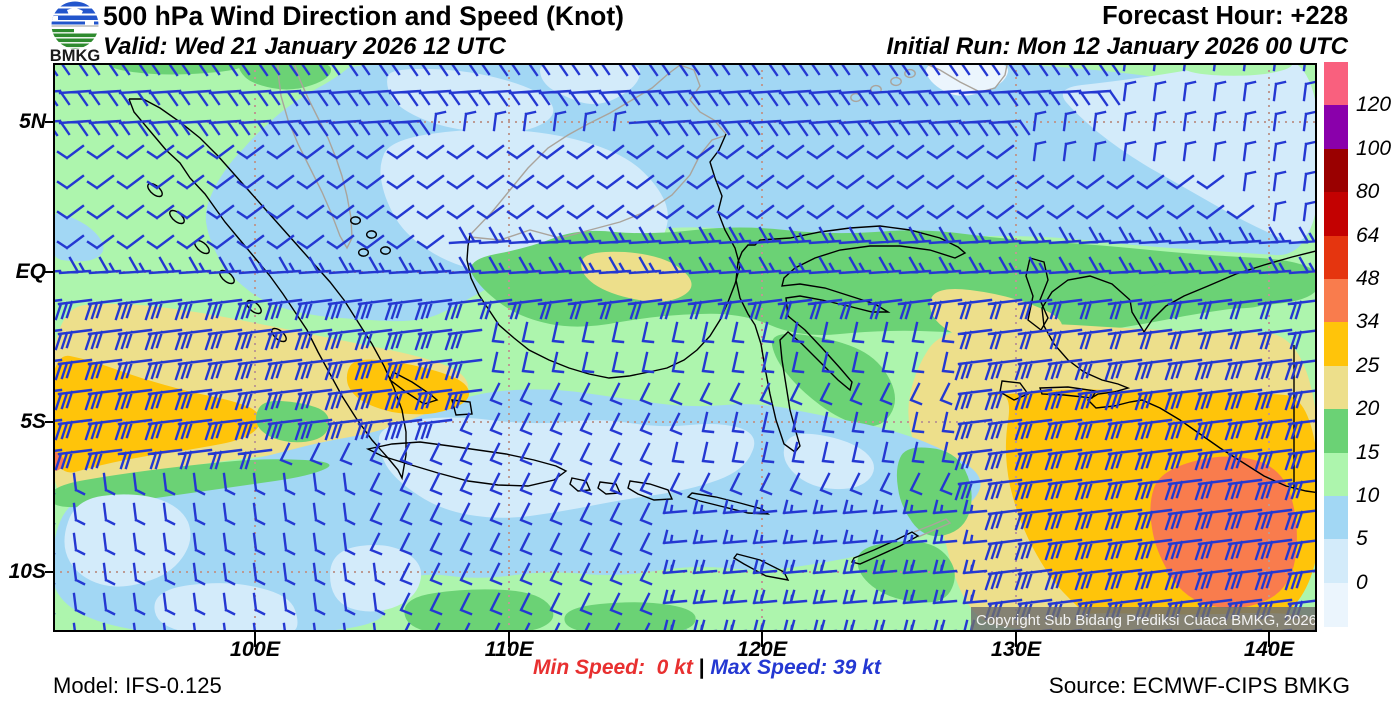  Describe the element at coordinates (75, 55) in the screenshot. I see `svg-text: BMKG` at that location.